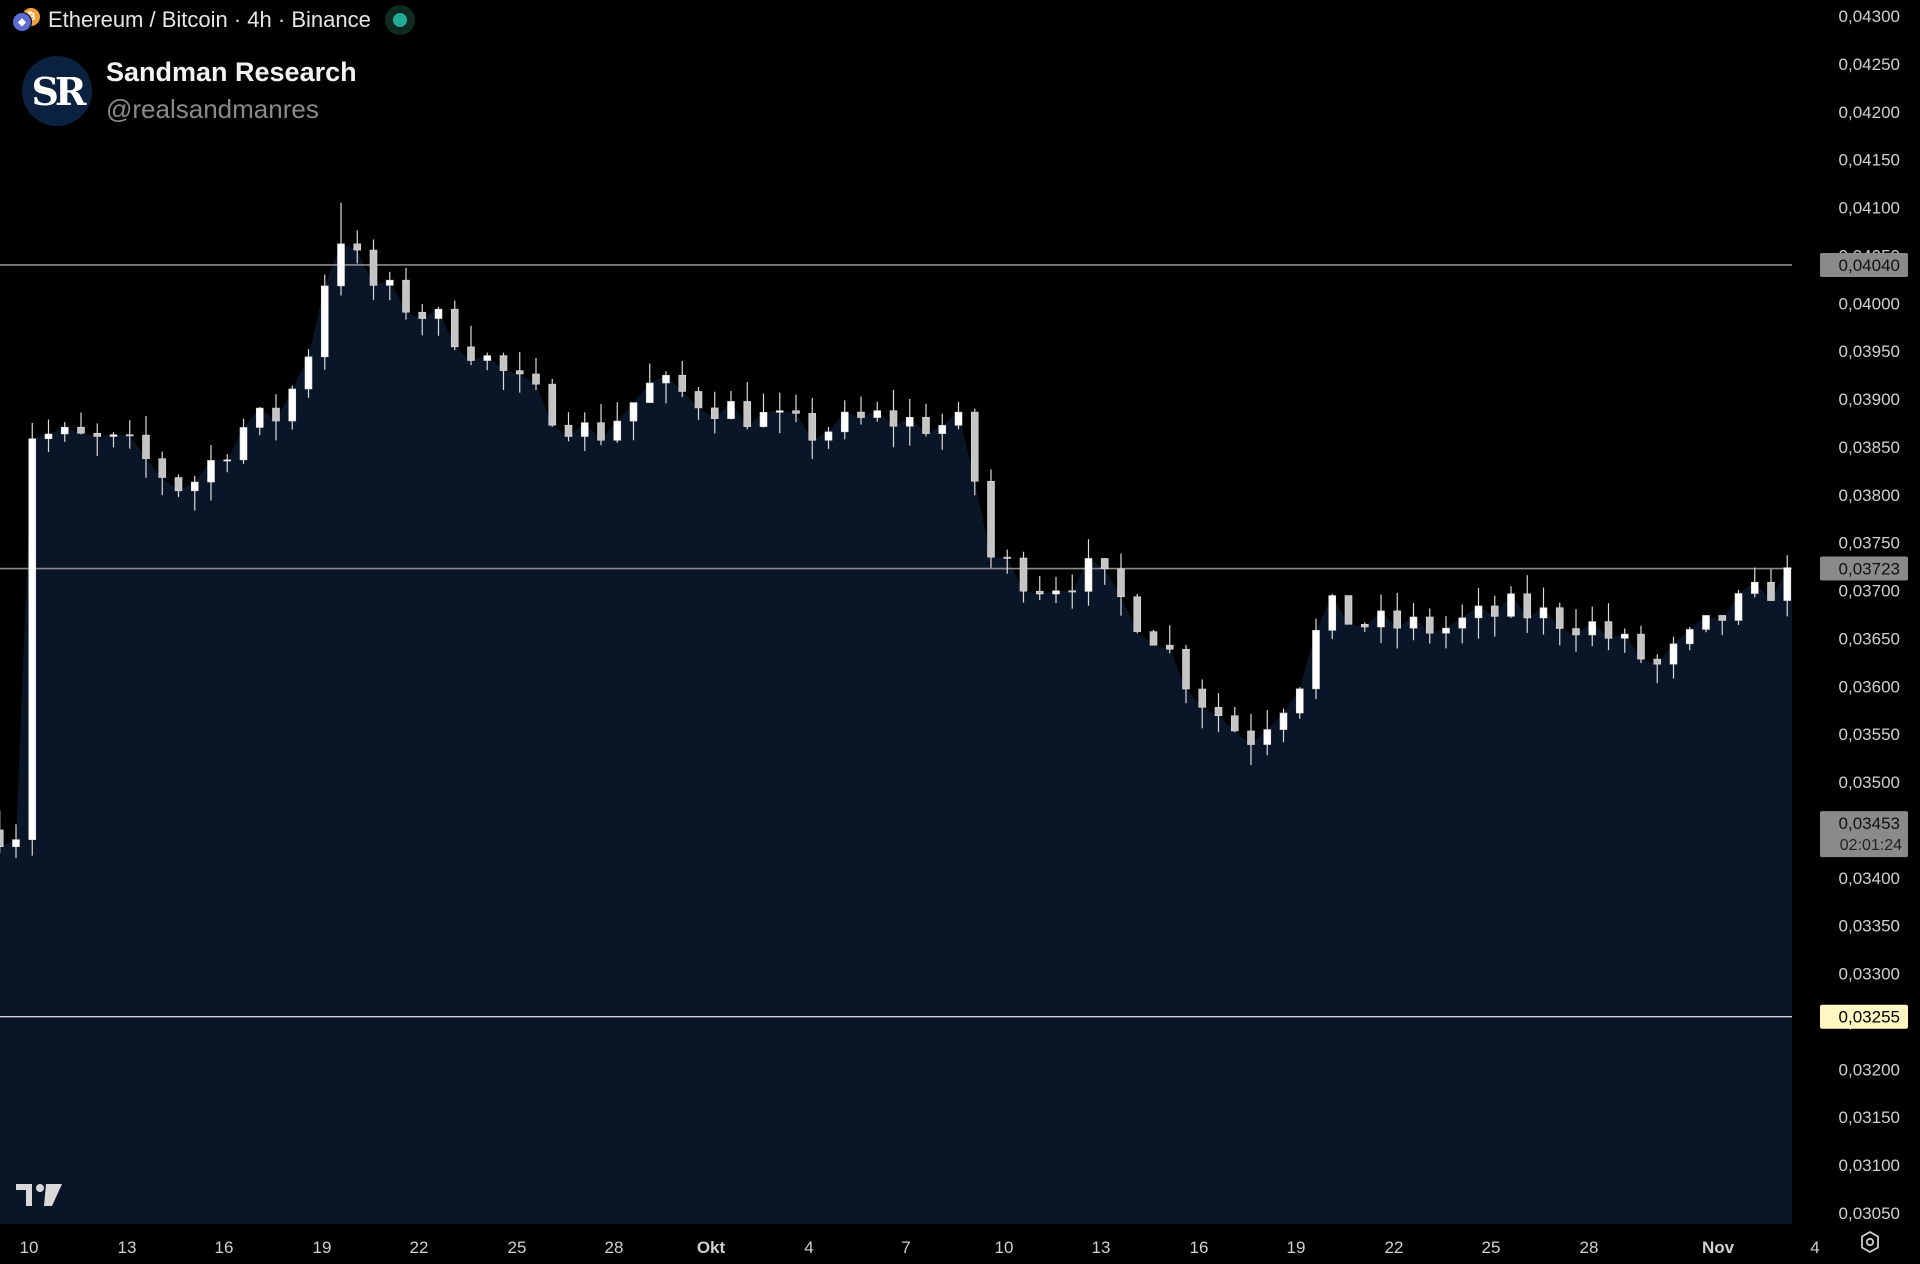 This screenshot has height=1264, width=1920. I want to click on price-line-label: 0,03255, so click(1864, 1016).